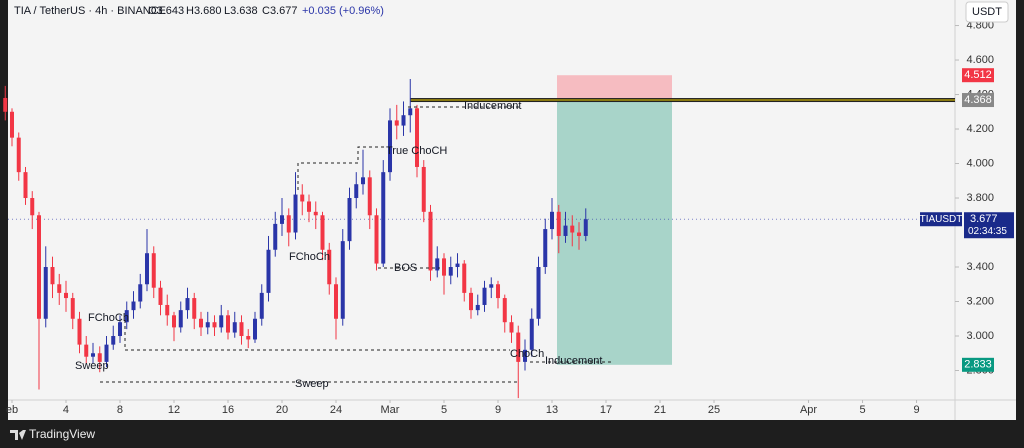  I want to click on x-tick-label: 16, so click(228, 410).